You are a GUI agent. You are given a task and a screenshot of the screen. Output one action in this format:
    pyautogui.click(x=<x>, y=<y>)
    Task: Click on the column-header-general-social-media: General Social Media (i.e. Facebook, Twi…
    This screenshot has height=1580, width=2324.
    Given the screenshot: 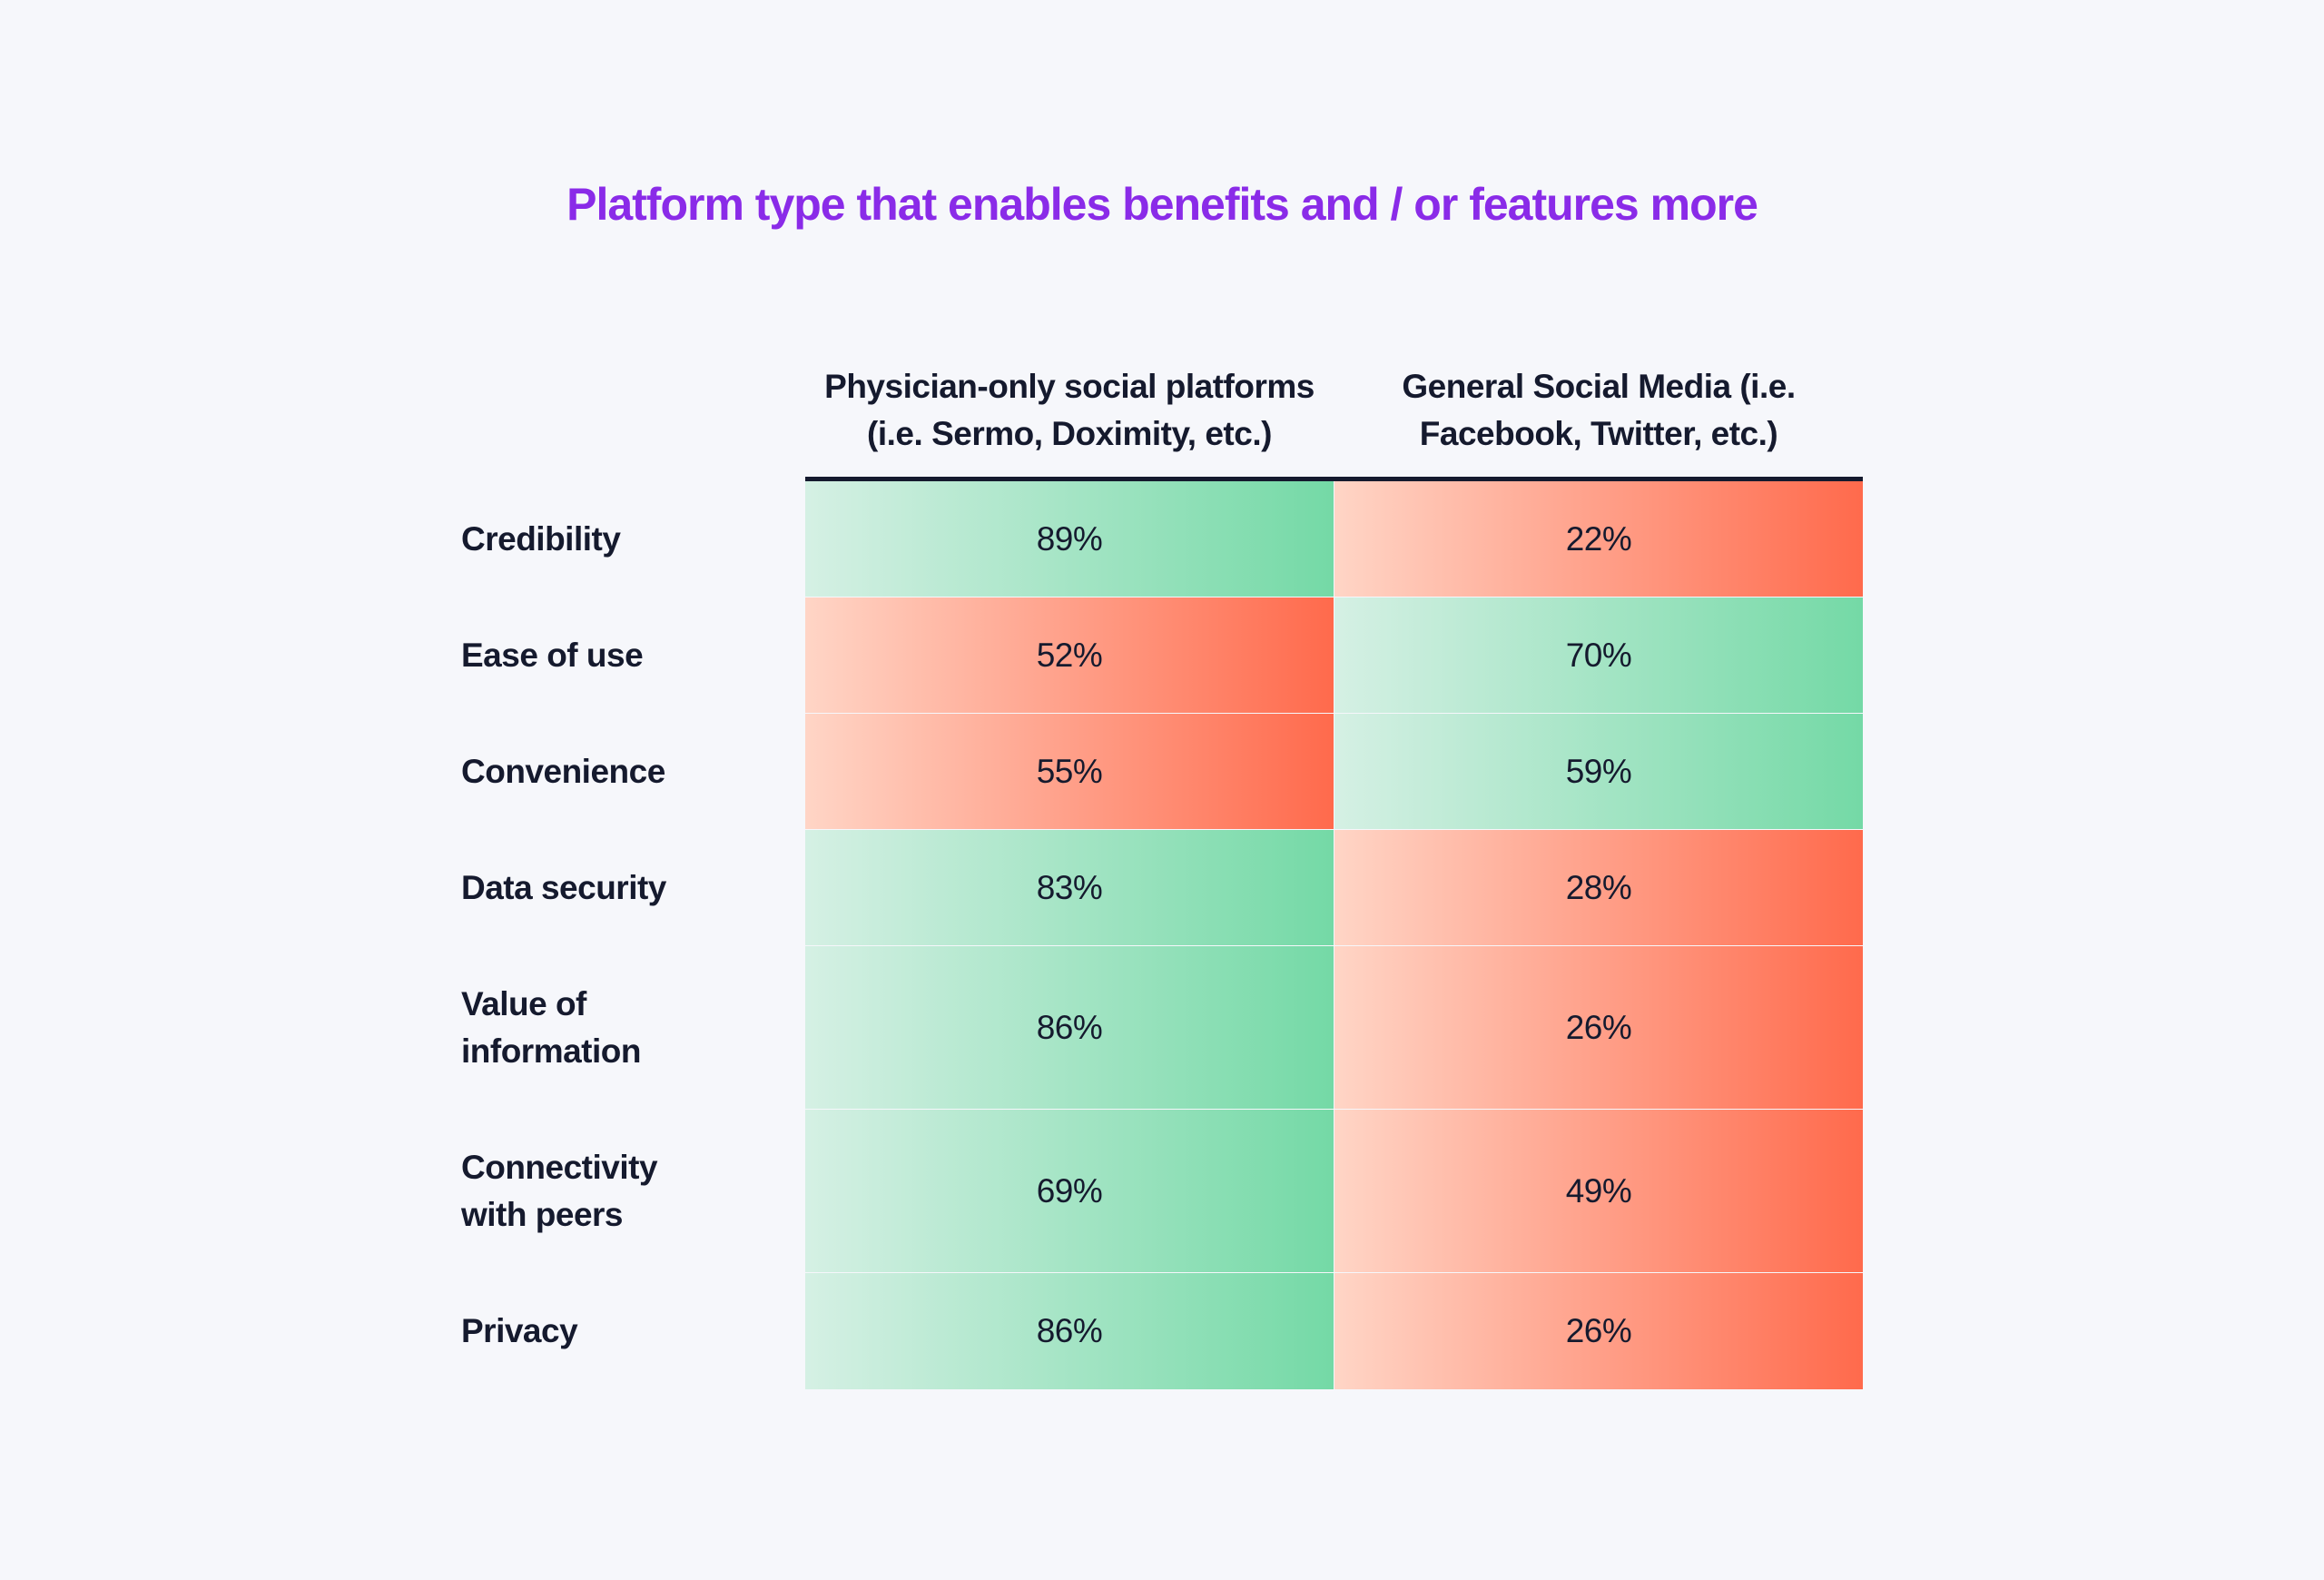 What is the action you would take?
    pyautogui.click(x=1598, y=411)
    